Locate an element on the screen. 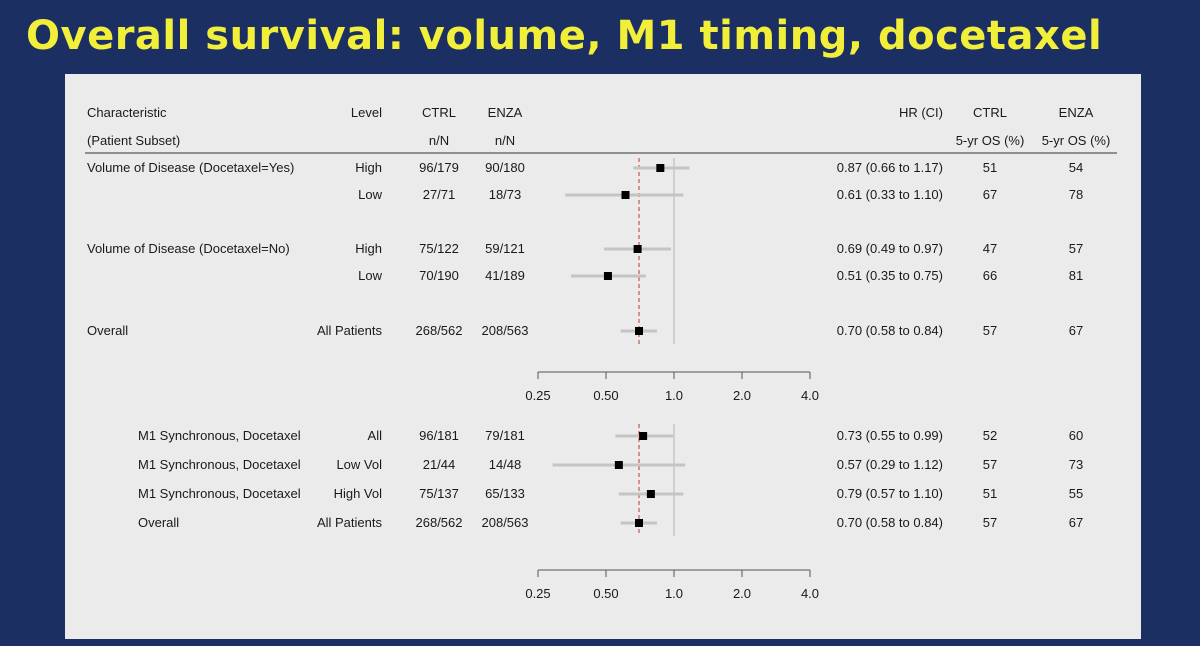 This screenshot has width=1200, height=646. row-enza-os: 54 is located at coordinates (1076, 167).